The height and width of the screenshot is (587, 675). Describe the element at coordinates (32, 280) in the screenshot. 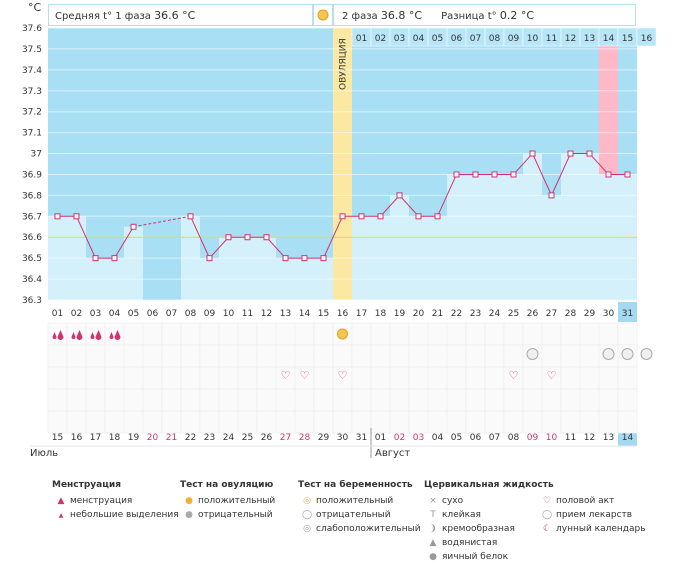

I see `y-tick-label: 36.4` at that location.